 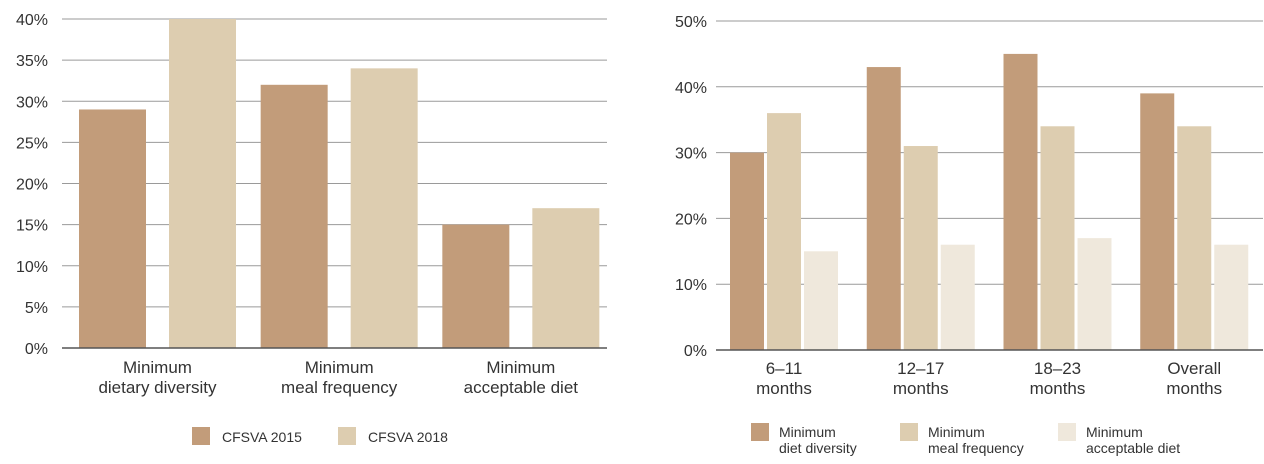 I want to click on x-tick-label: 18–23 months, so click(x=1058, y=378).